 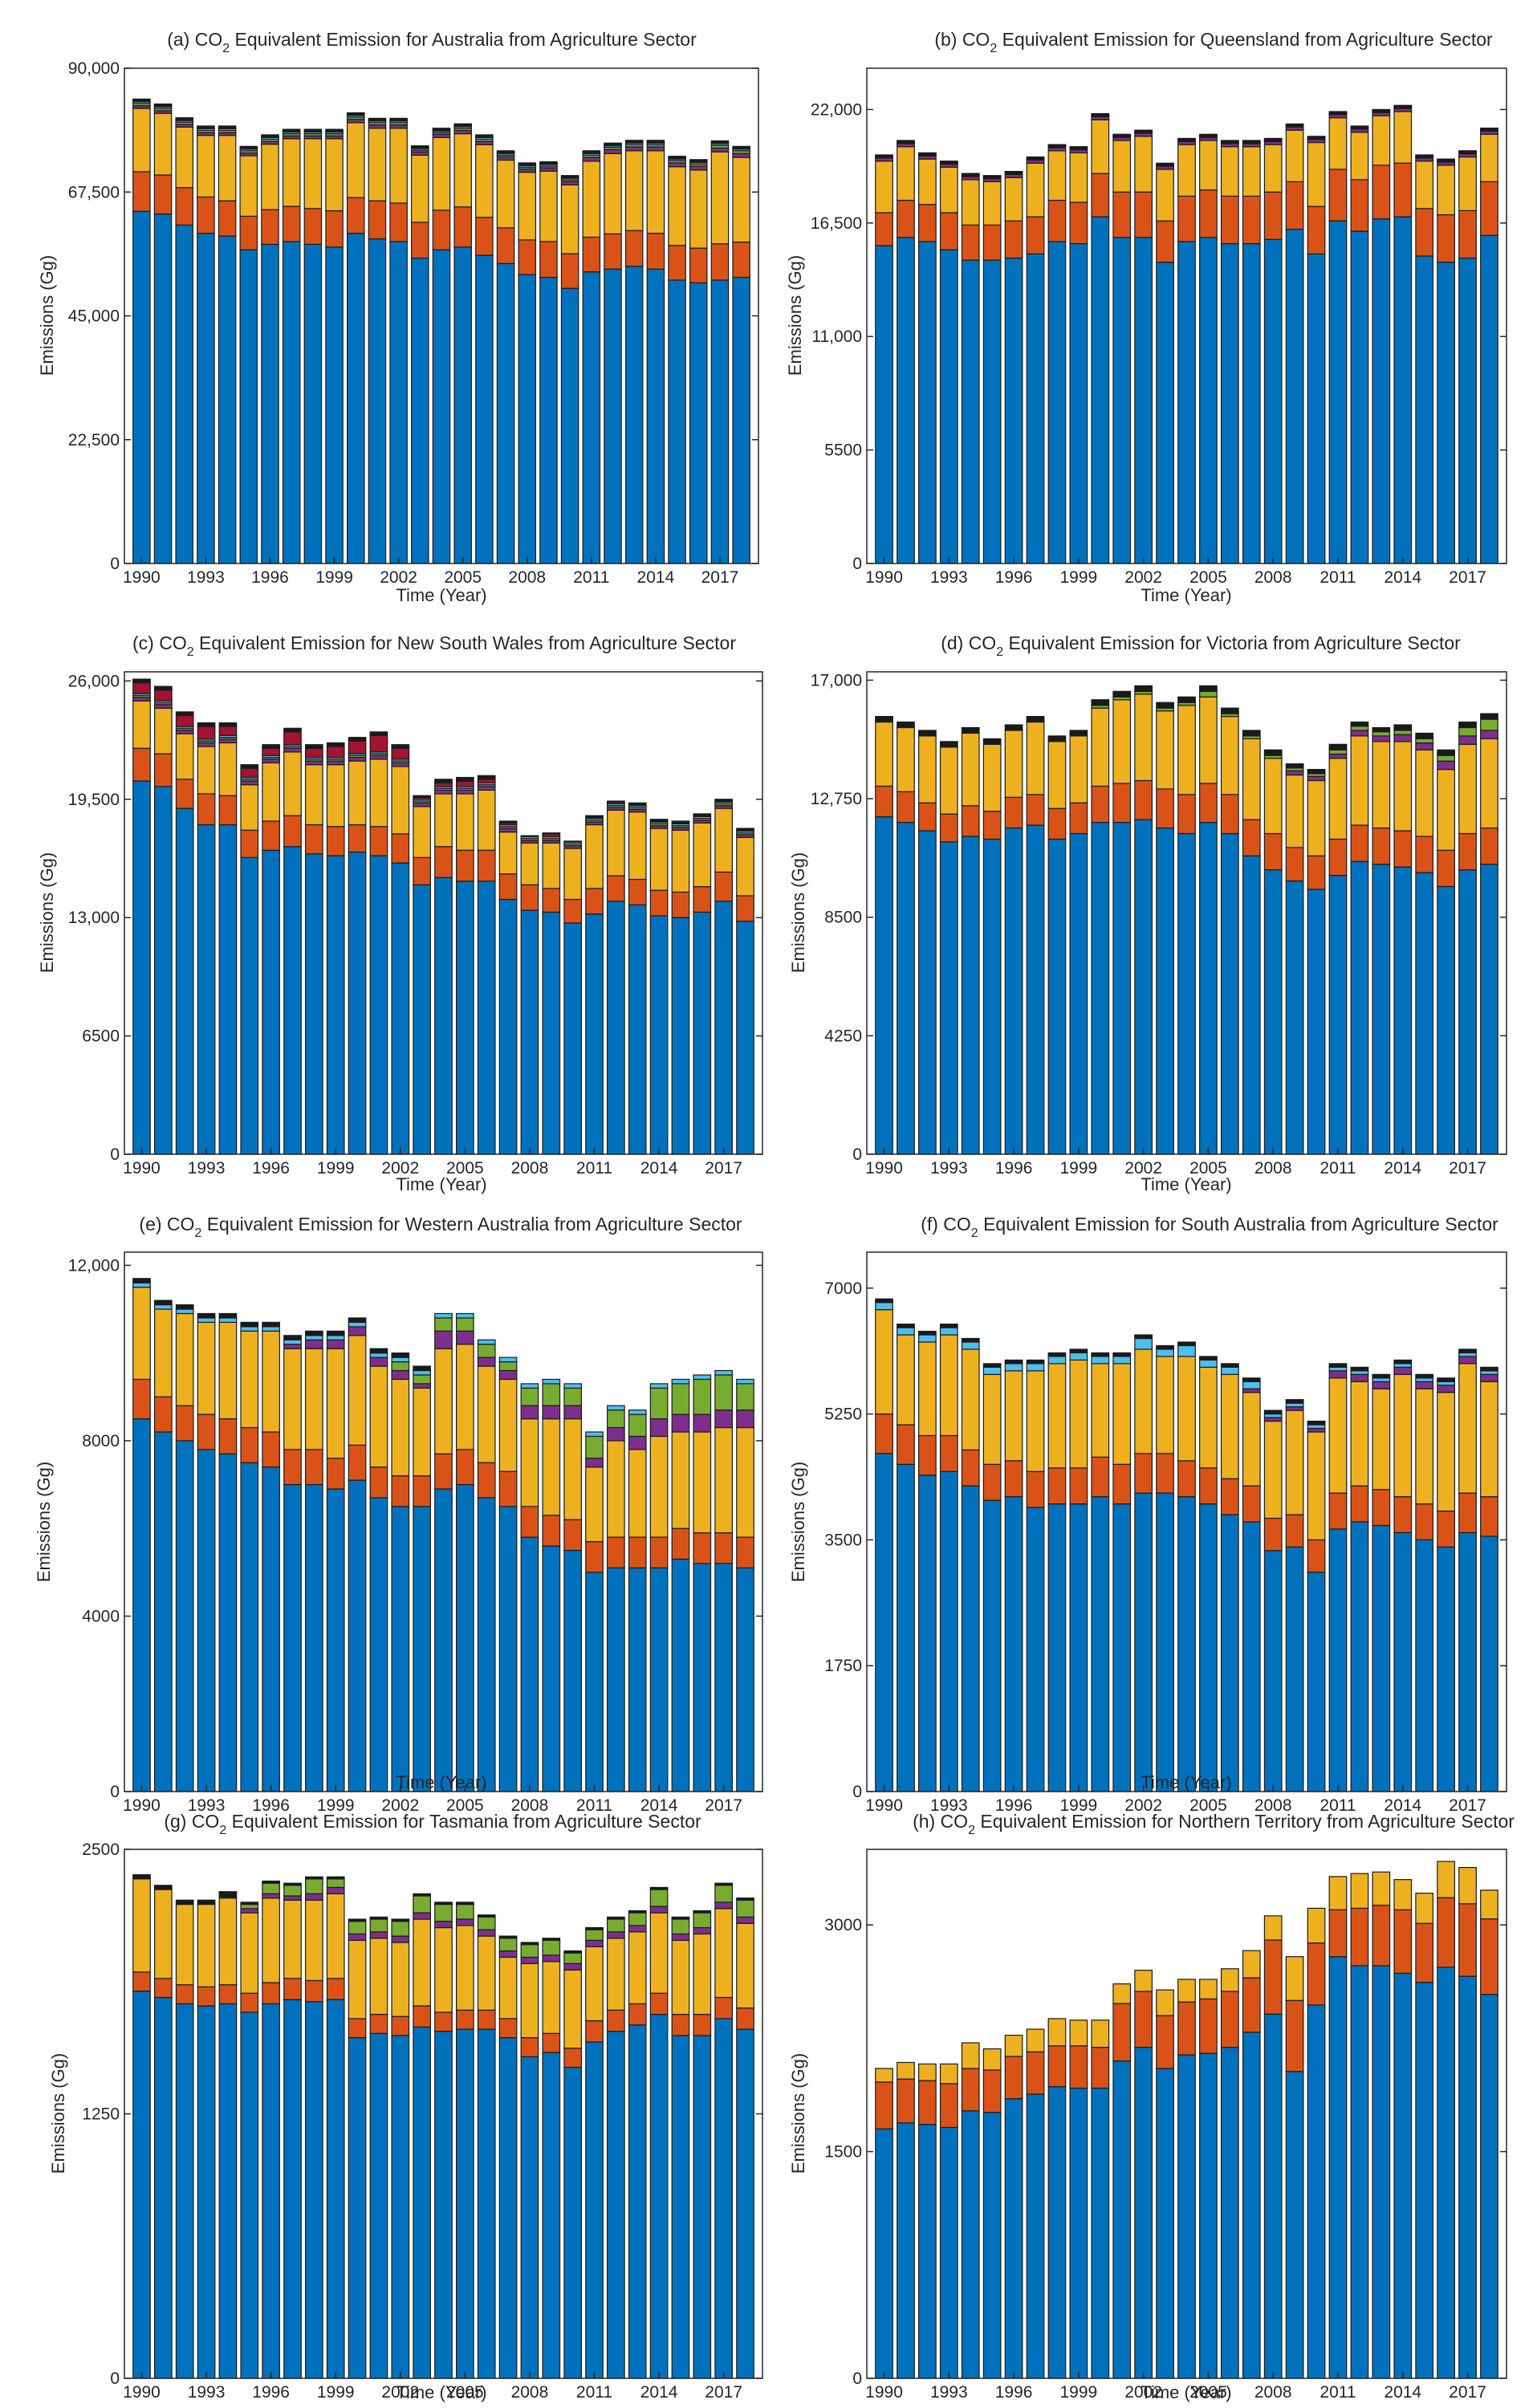 I want to click on x-tick-label: 1990, so click(x=142, y=577).